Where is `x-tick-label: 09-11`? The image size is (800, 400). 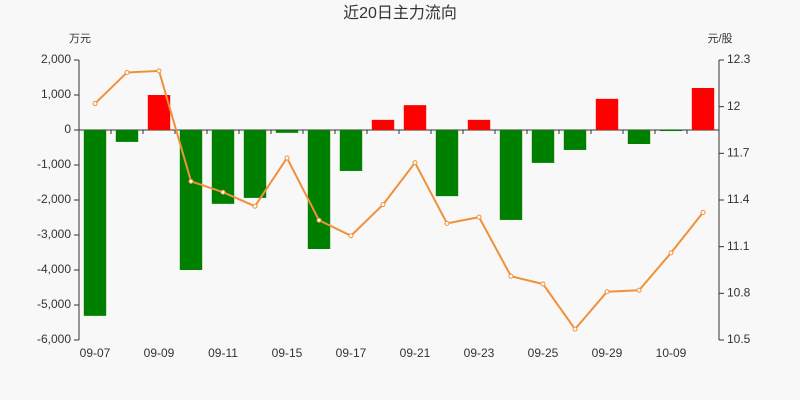 x-tick-label: 09-11 is located at coordinates (223, 353).